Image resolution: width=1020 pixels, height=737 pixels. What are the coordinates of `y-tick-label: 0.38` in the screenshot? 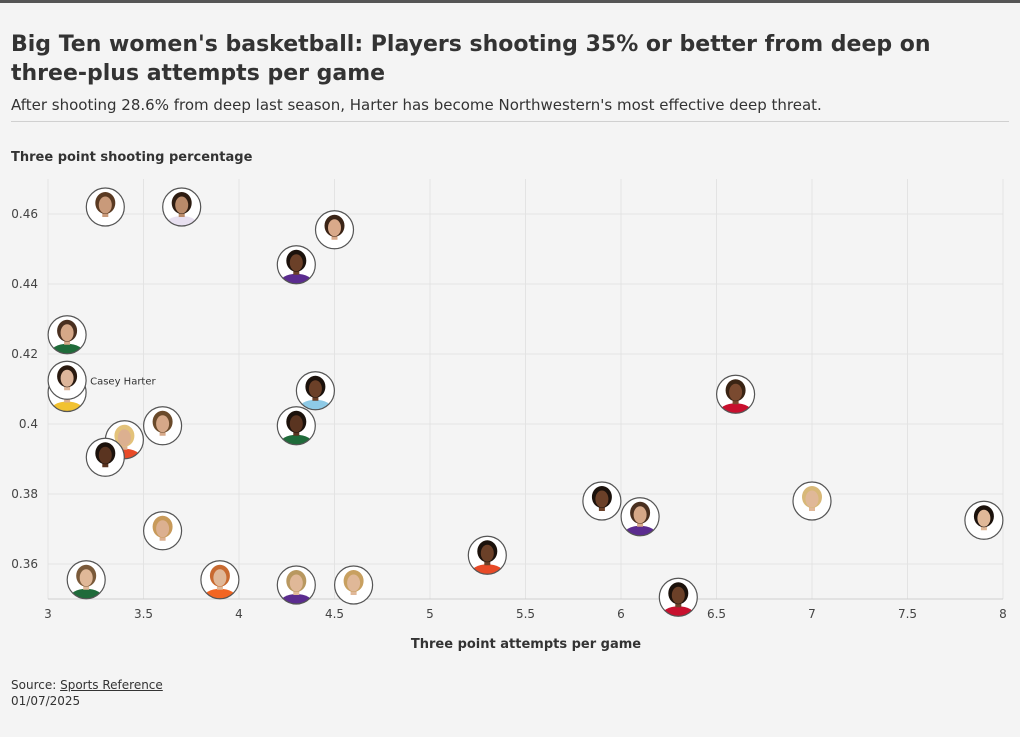 It's located at (24, 494).